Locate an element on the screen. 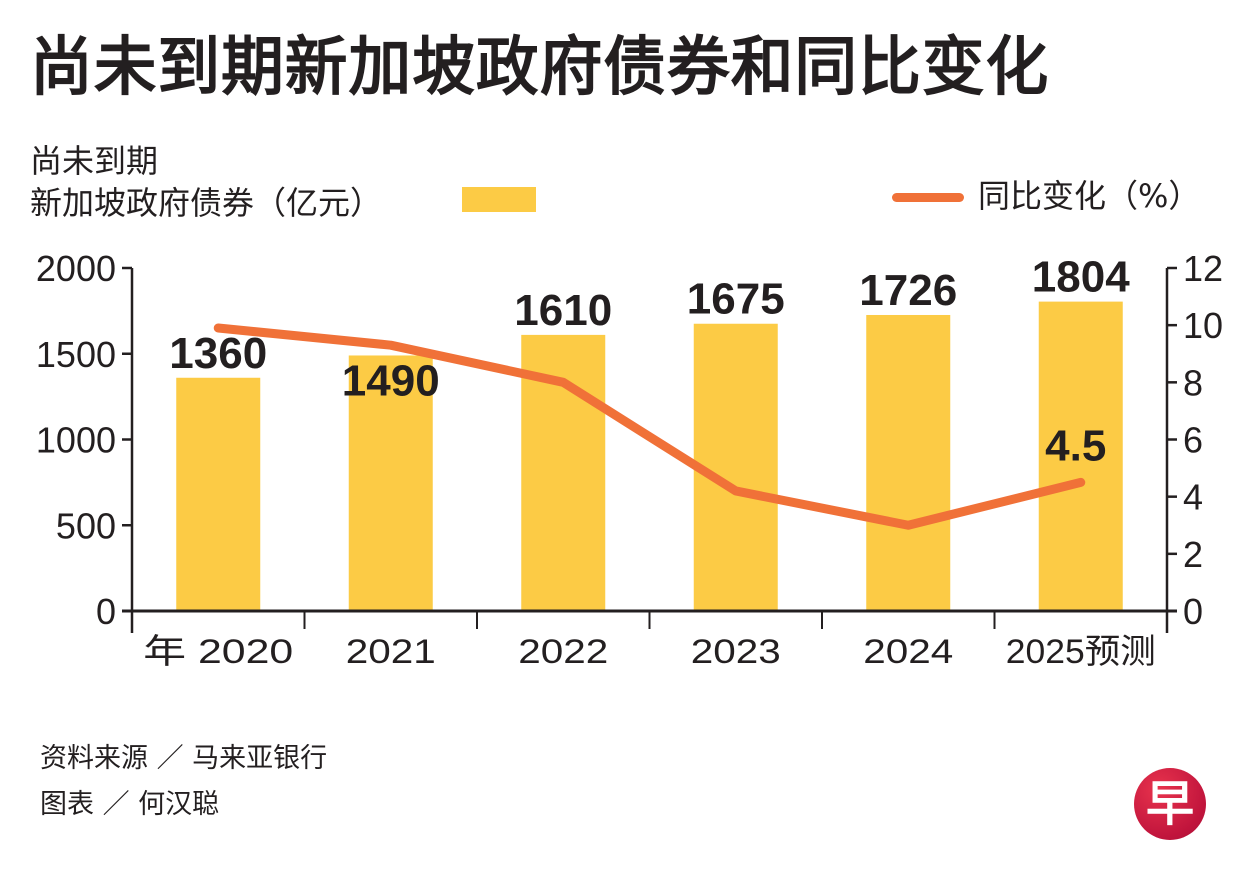 This screenshot has height=878, width=1251. chart-title: 尚未到期新加坡政府债券和同比变化 is located at coordinates (540, 68).